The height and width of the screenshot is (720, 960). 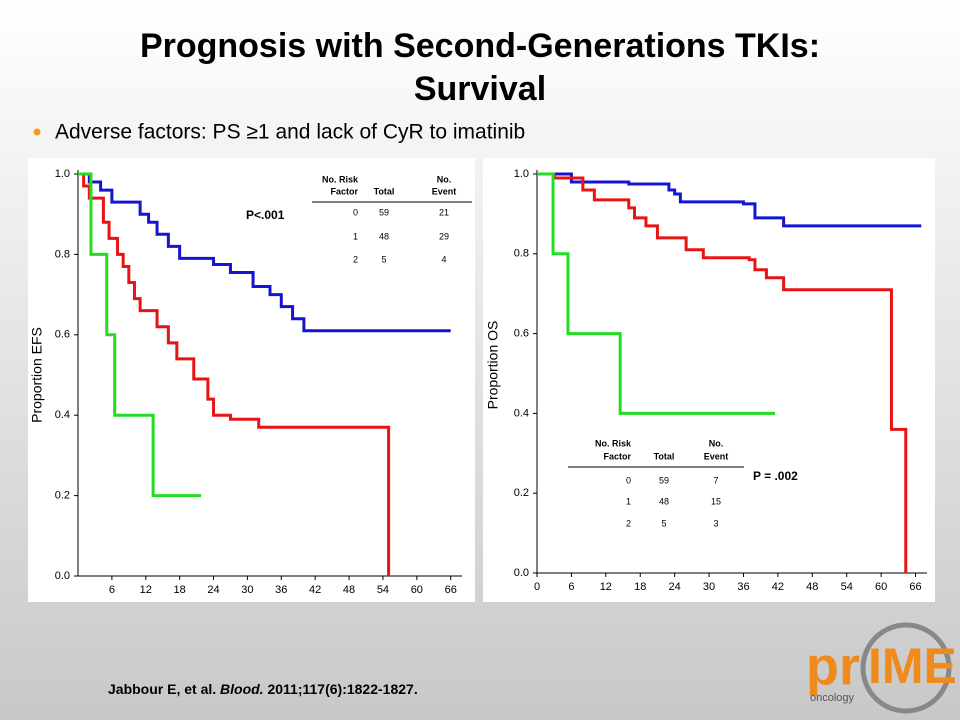 What do you see at coordinates (480, 89) in the screenshot?
I see `title-line: Survival` at bounding box center [480, 89].